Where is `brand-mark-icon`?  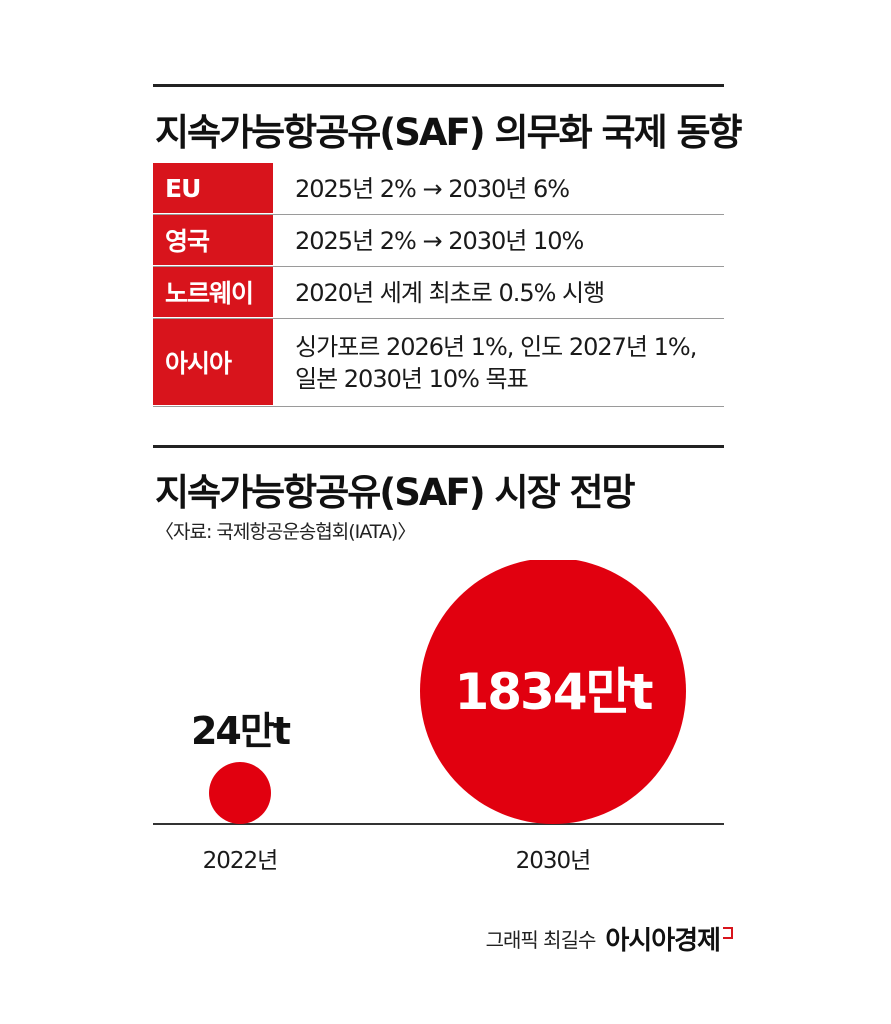
brand-mark-icon is located at coordinates (728, 932).